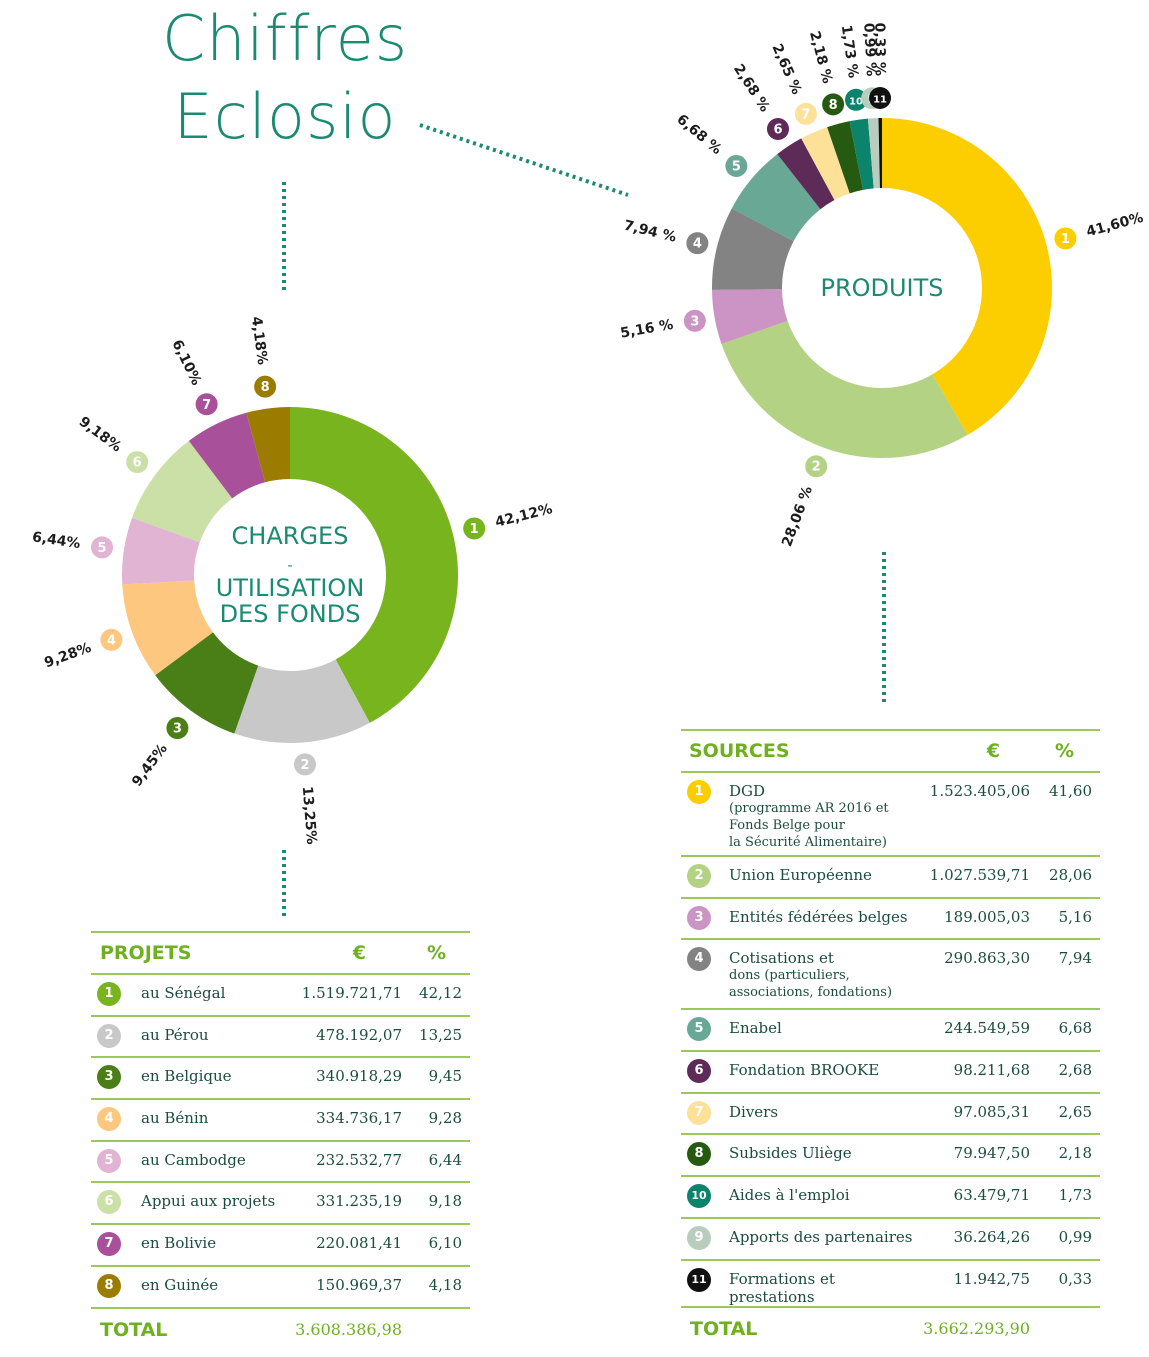 The image size is (1149, 1357). What do you see at coordinates (1071, 1114) in the screenshot?
I see `row-pct: 2,65` at bounding box center [1071, 1114].